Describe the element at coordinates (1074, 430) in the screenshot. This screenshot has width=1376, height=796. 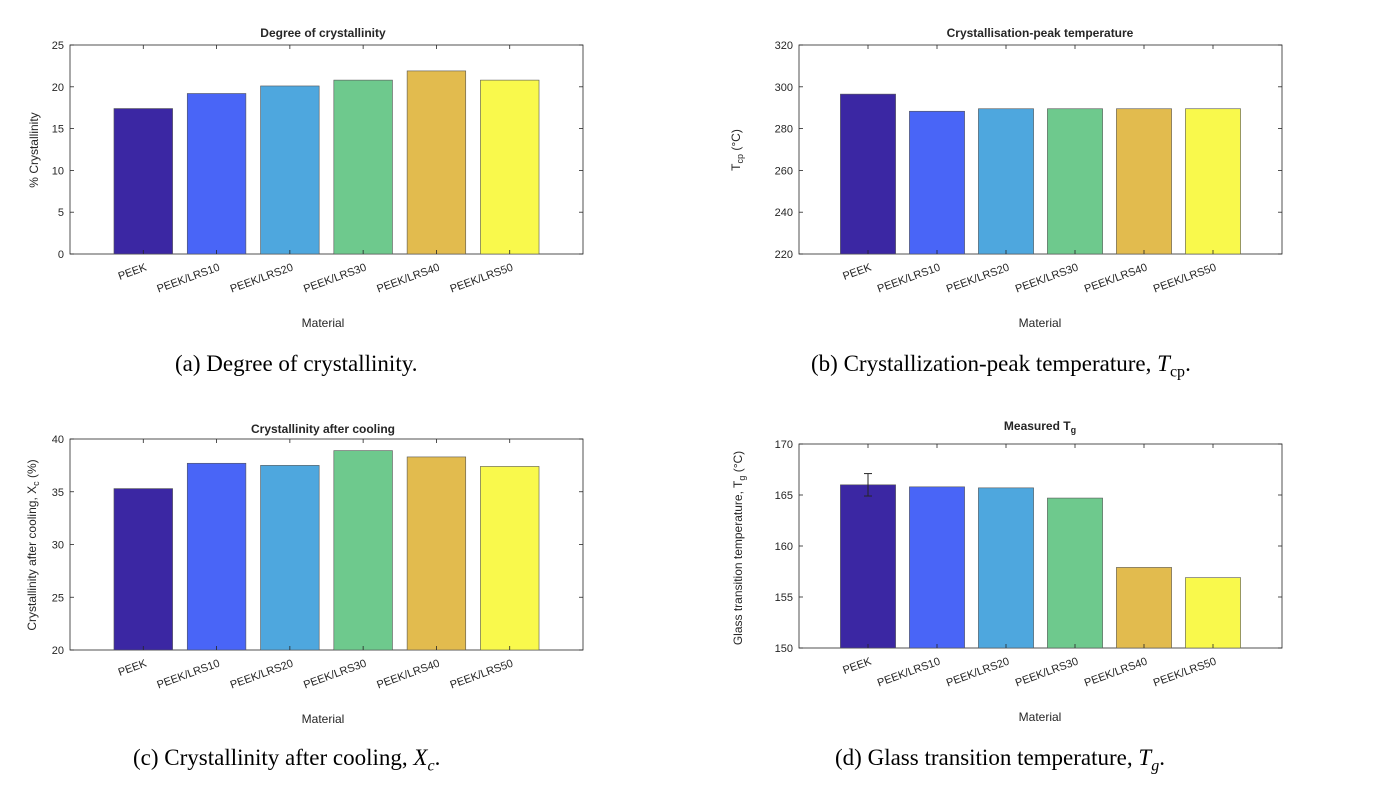
I see `chart-title-sub: g` at that location.